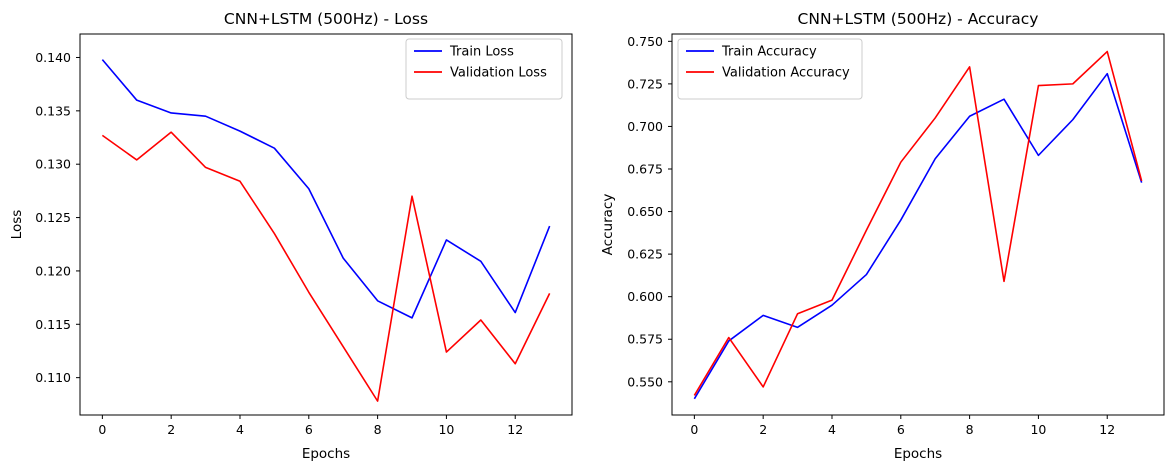 Image resolution: width=1173 pixels, height=470 pixels. Describe the element at coordinates (378, 429) in the screenshot. I see `loss-x-tick-label: 8` at that location.